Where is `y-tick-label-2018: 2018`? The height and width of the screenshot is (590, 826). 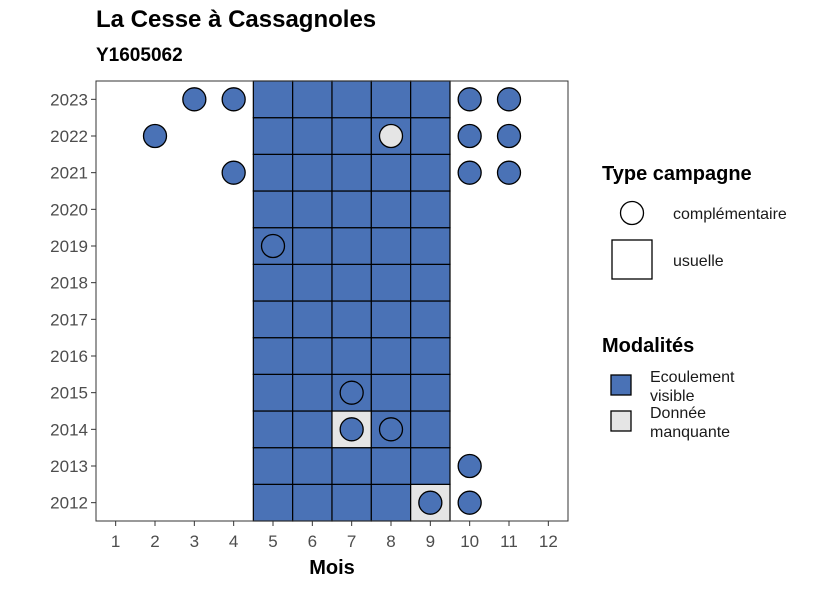 y-tick-label-2018: 2018 is located at coordinates (69, 283).